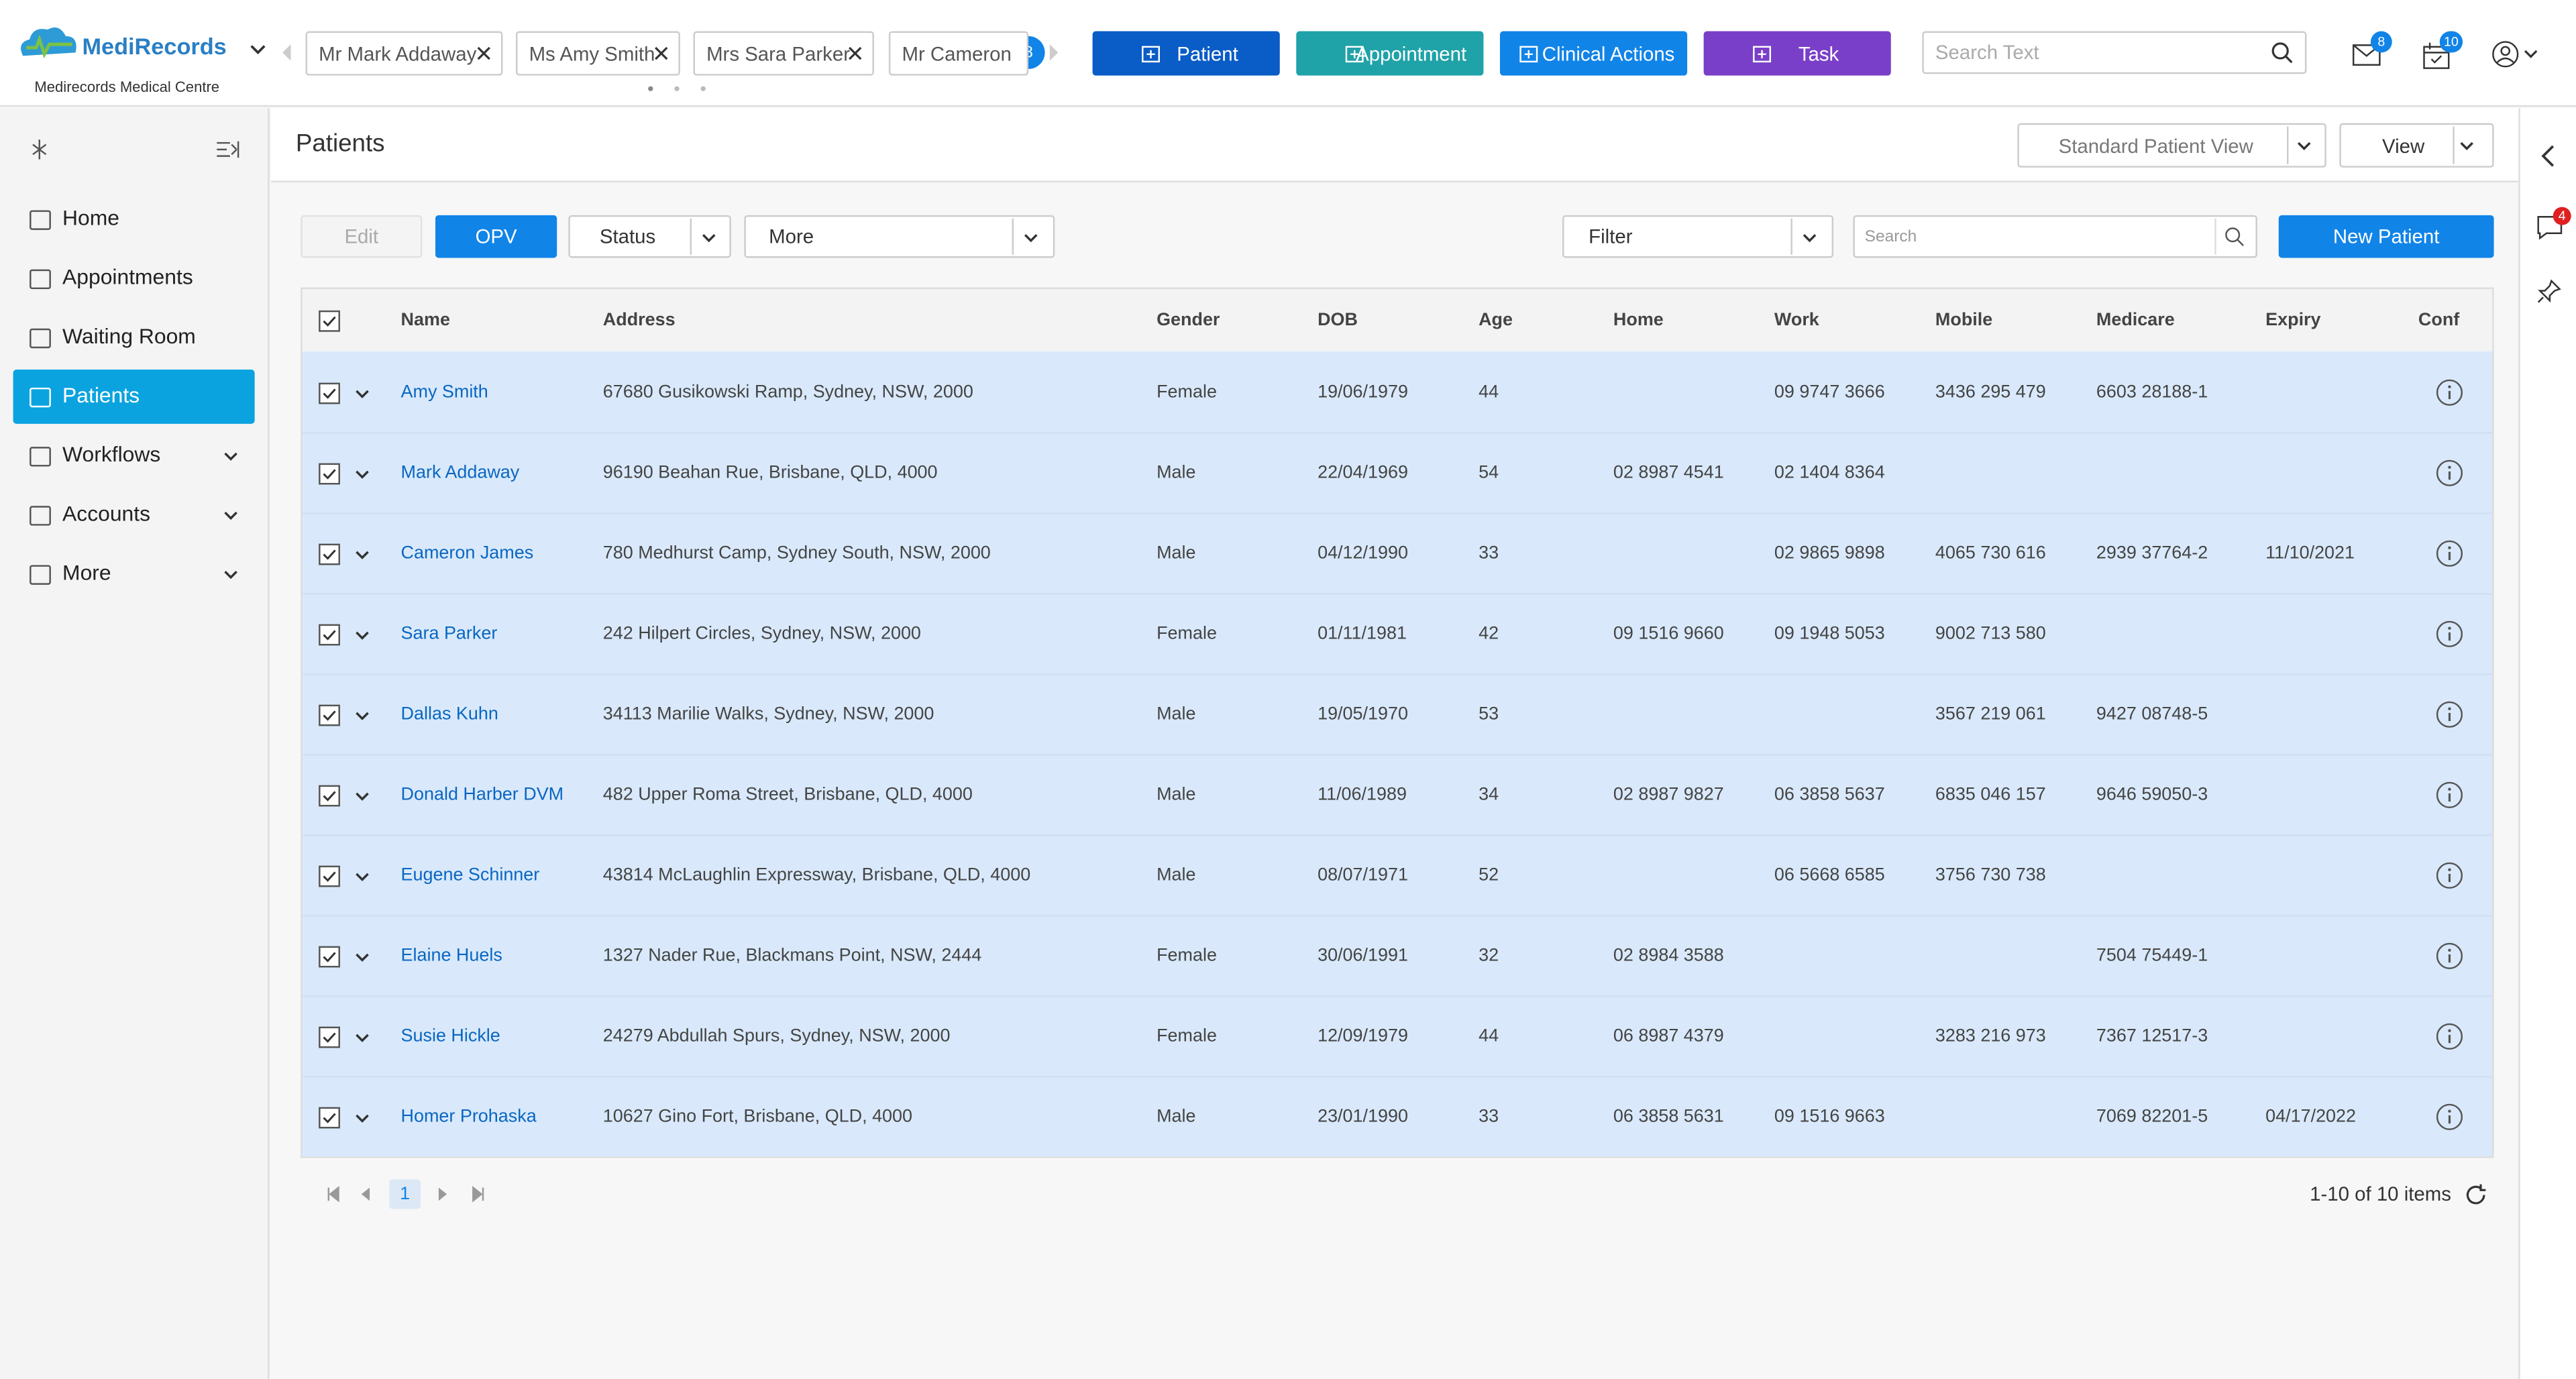 The image size is (2576, 1379). Describe the element at coordinates (1363, 956) in the screenshot. I see `cell: 30/06/1991` at that location.